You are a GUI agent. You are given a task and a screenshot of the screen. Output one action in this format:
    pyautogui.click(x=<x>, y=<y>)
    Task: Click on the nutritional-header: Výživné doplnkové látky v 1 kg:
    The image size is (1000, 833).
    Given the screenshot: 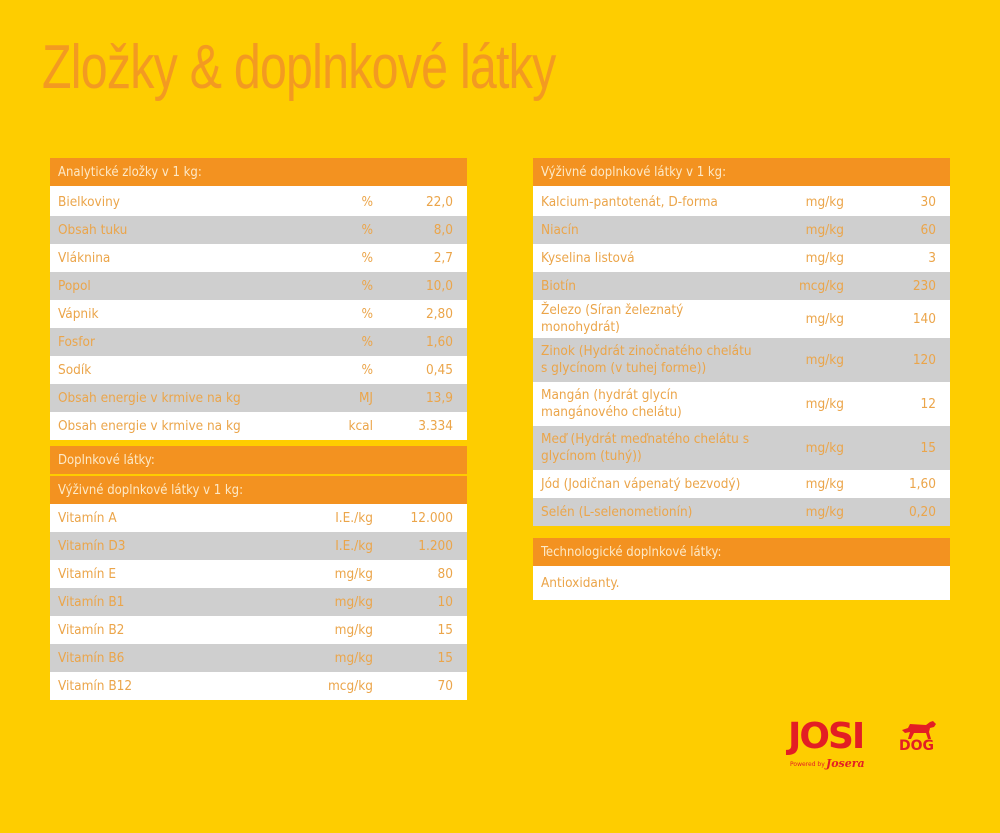 What is the action you would take?
    pyautogui.click(x=741, y=172)
    